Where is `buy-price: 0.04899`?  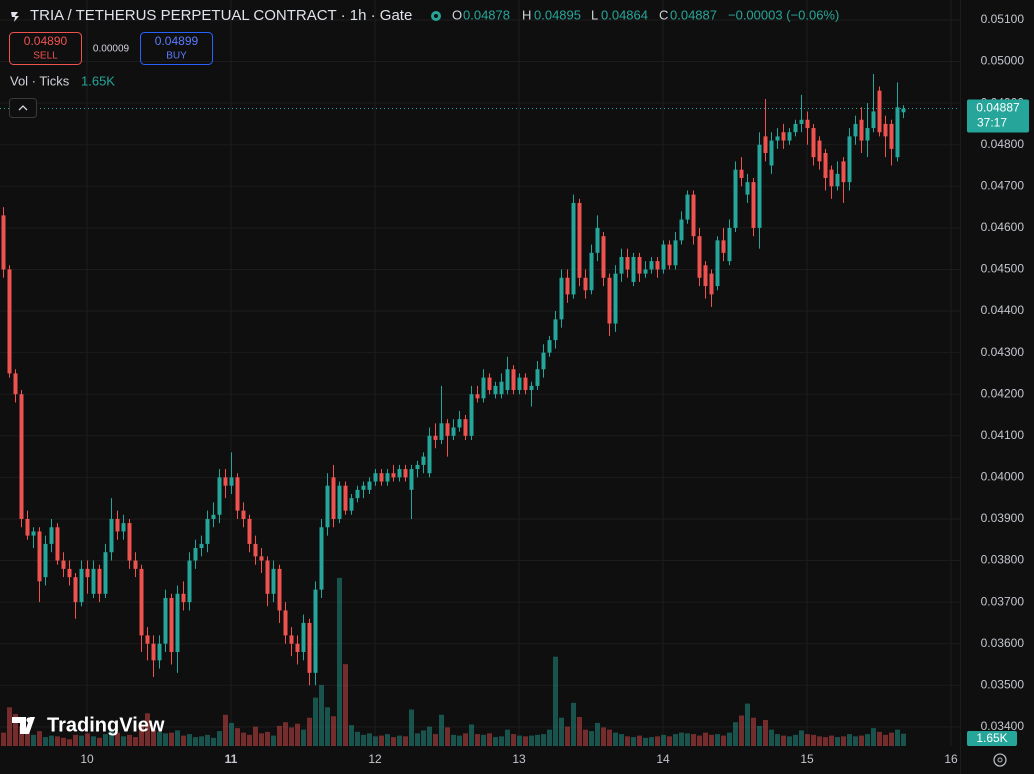 buy-price: 0.04899 is located at coordinates (177, 41).